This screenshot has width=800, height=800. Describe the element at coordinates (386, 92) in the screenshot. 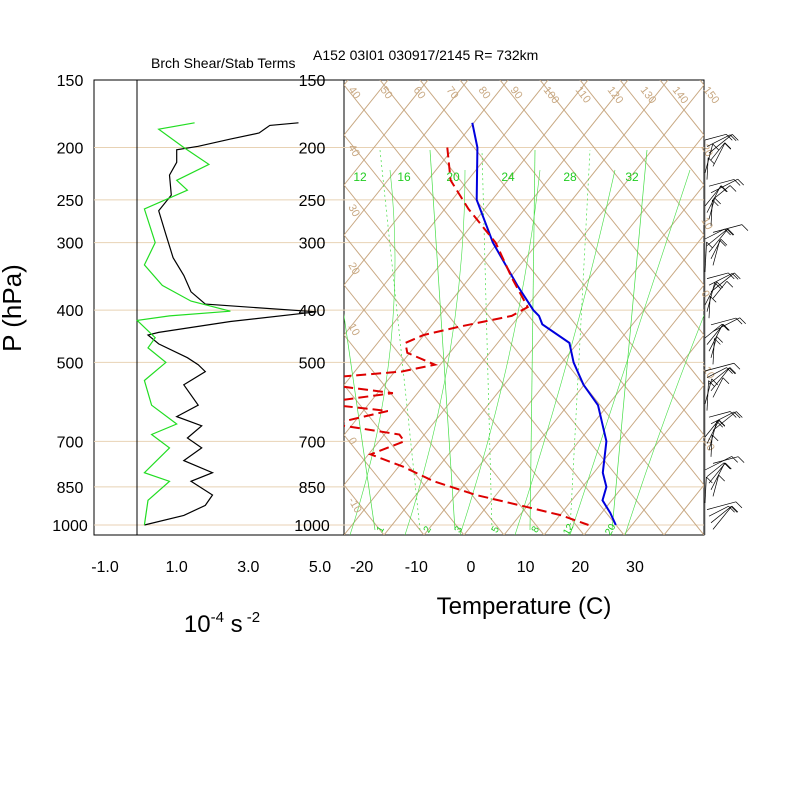

I see `isotherm-label: 50` at that location.